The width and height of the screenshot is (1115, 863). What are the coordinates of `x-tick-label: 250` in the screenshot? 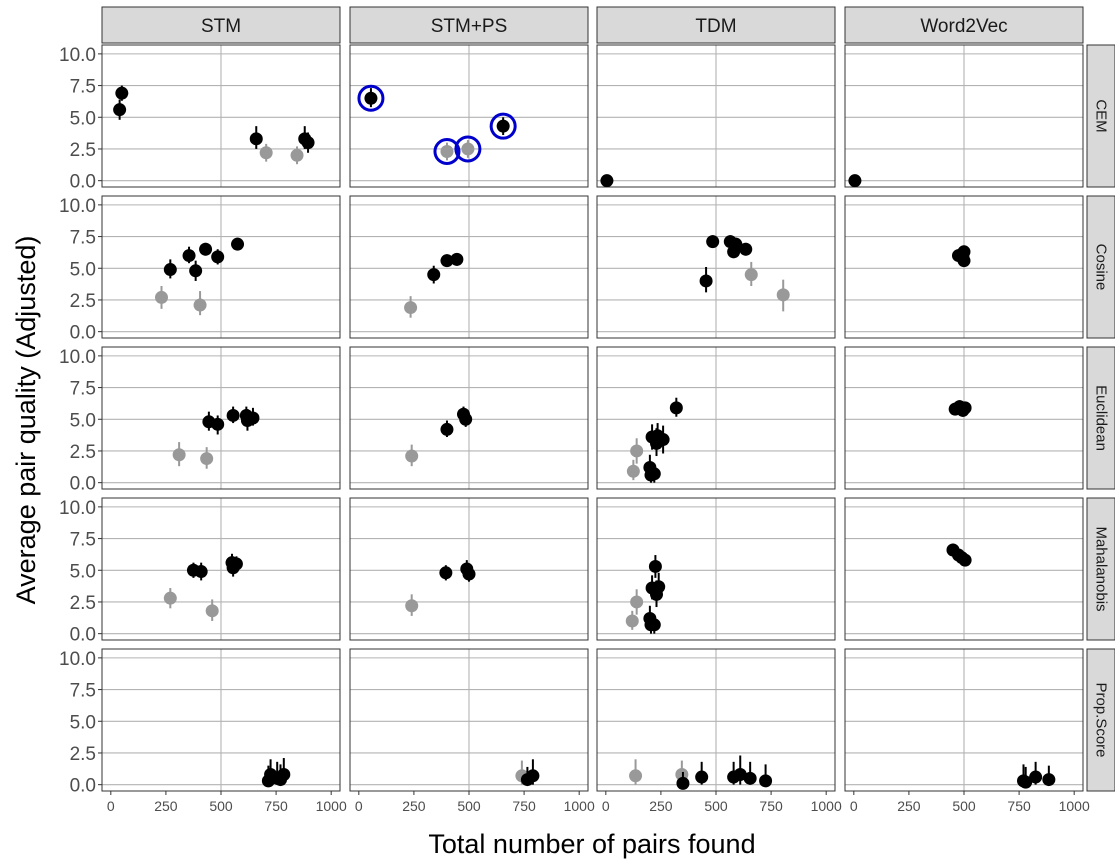 It's located at (909, 806).